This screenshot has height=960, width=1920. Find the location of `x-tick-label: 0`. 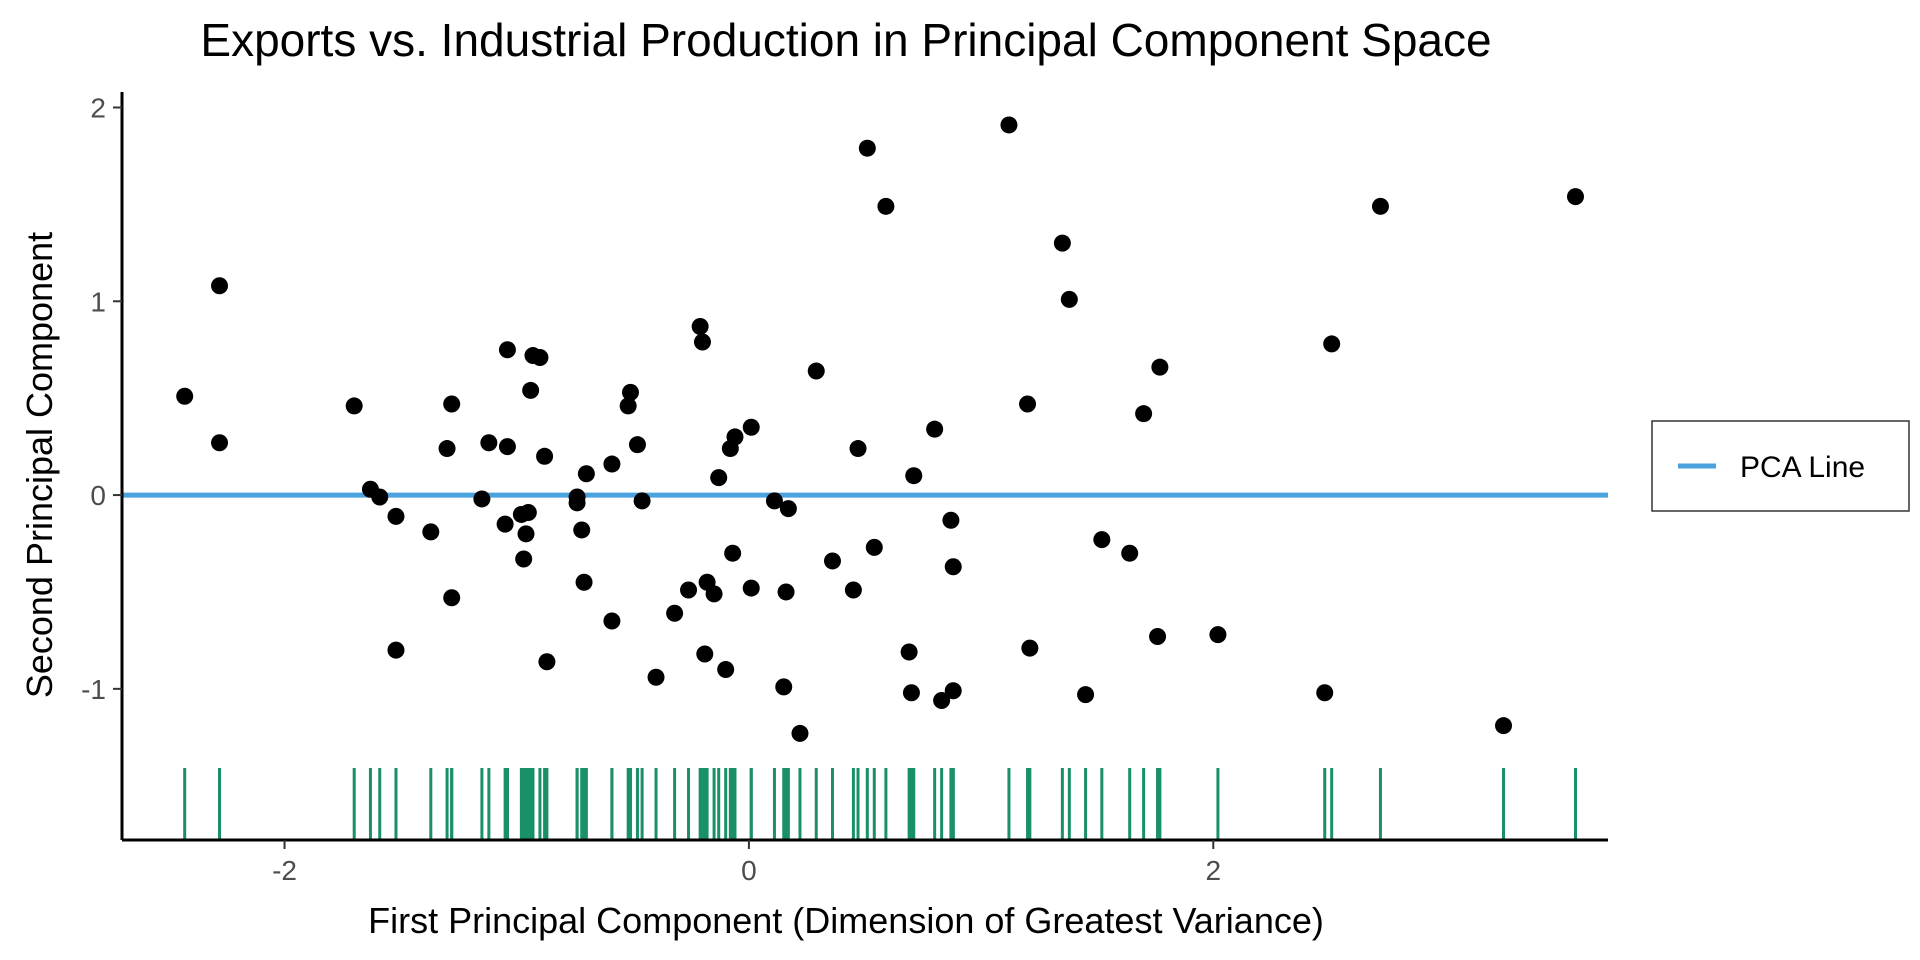

x-tick-label: 0 is located at coordinates (749, 870).